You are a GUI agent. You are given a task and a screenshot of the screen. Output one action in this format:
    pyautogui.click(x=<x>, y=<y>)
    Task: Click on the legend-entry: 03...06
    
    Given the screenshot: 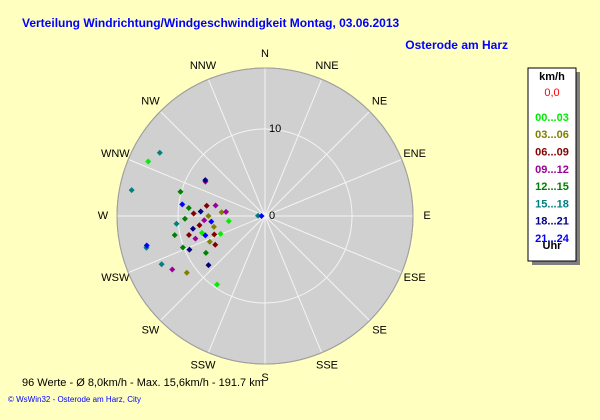 What is the action you would take?
    pyautogui.click(x=552, y=135)
    